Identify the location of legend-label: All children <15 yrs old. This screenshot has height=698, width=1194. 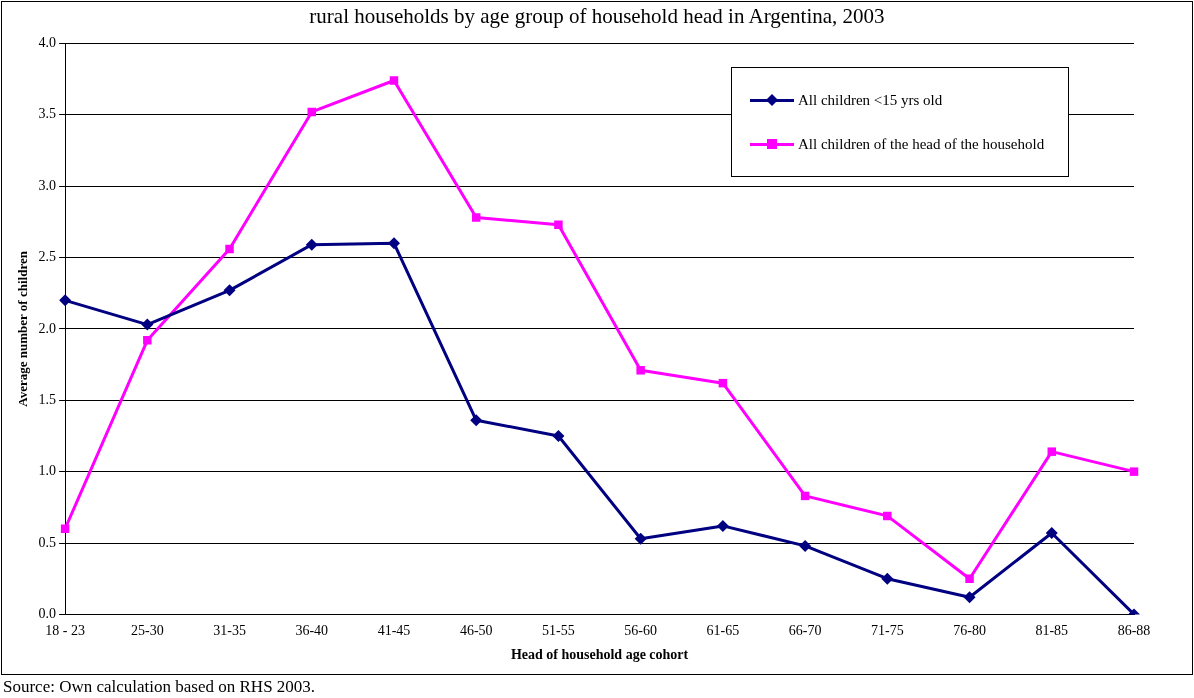
(870, 100).